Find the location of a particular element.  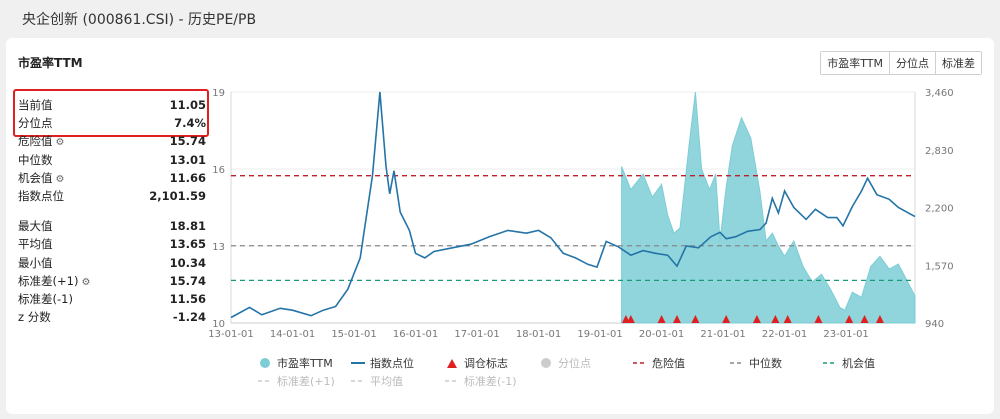

x-tick-label: 19-01-01 is located at coordinates (599, 334).